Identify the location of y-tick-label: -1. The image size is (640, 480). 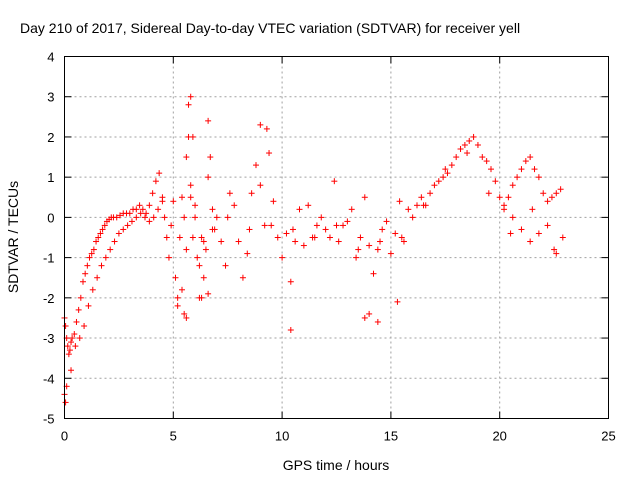
(49, 258).